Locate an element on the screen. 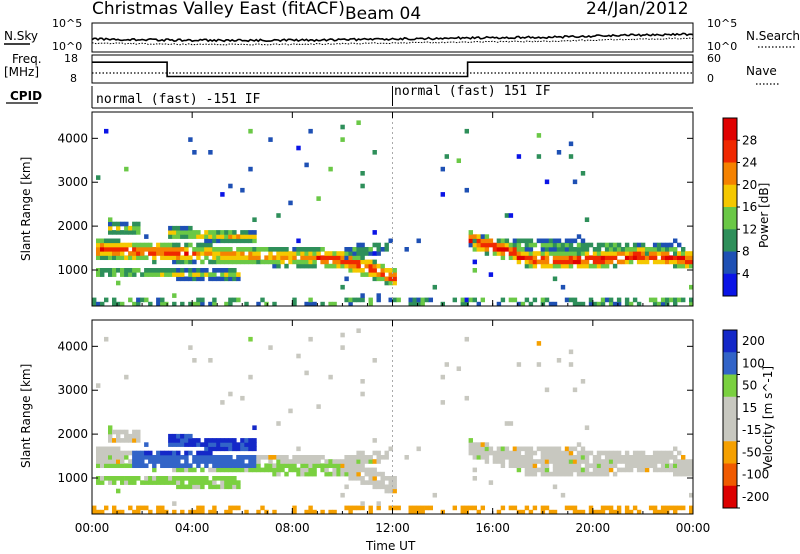 The height and width of the screenshot is (554, 800). date-label: 24/Jan/2012 is located at coordinates (637, 9).